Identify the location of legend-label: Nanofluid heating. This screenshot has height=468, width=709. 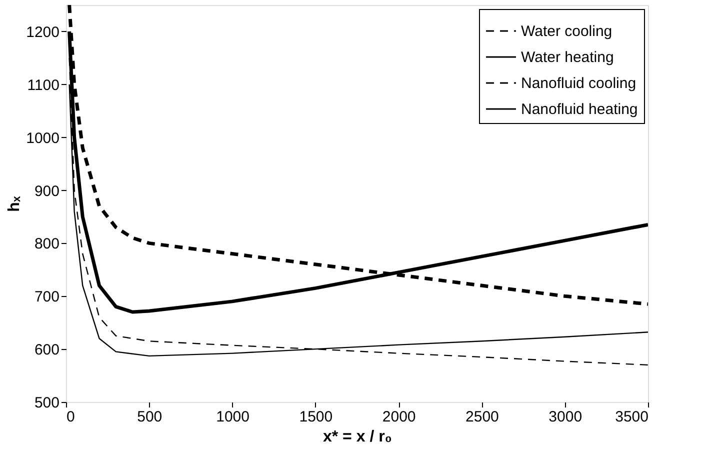
(579, 109).